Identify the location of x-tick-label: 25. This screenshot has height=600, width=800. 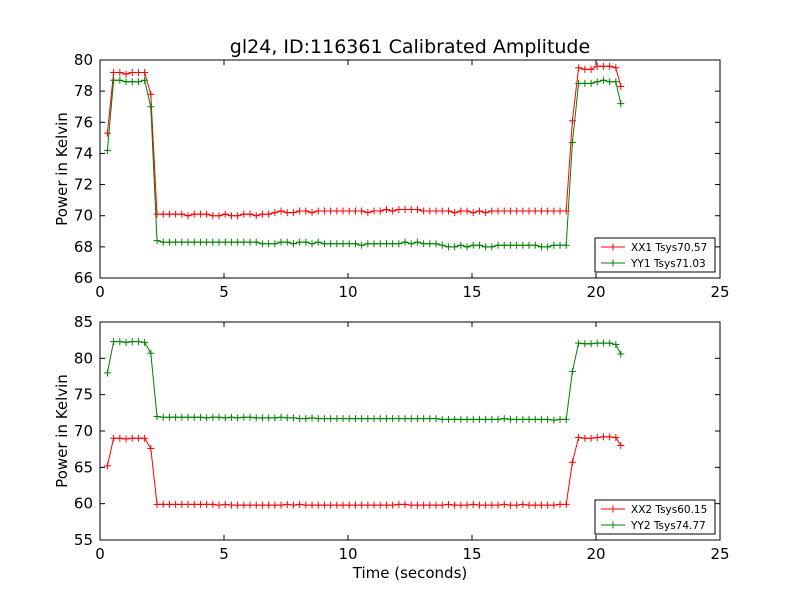
(719, 292).